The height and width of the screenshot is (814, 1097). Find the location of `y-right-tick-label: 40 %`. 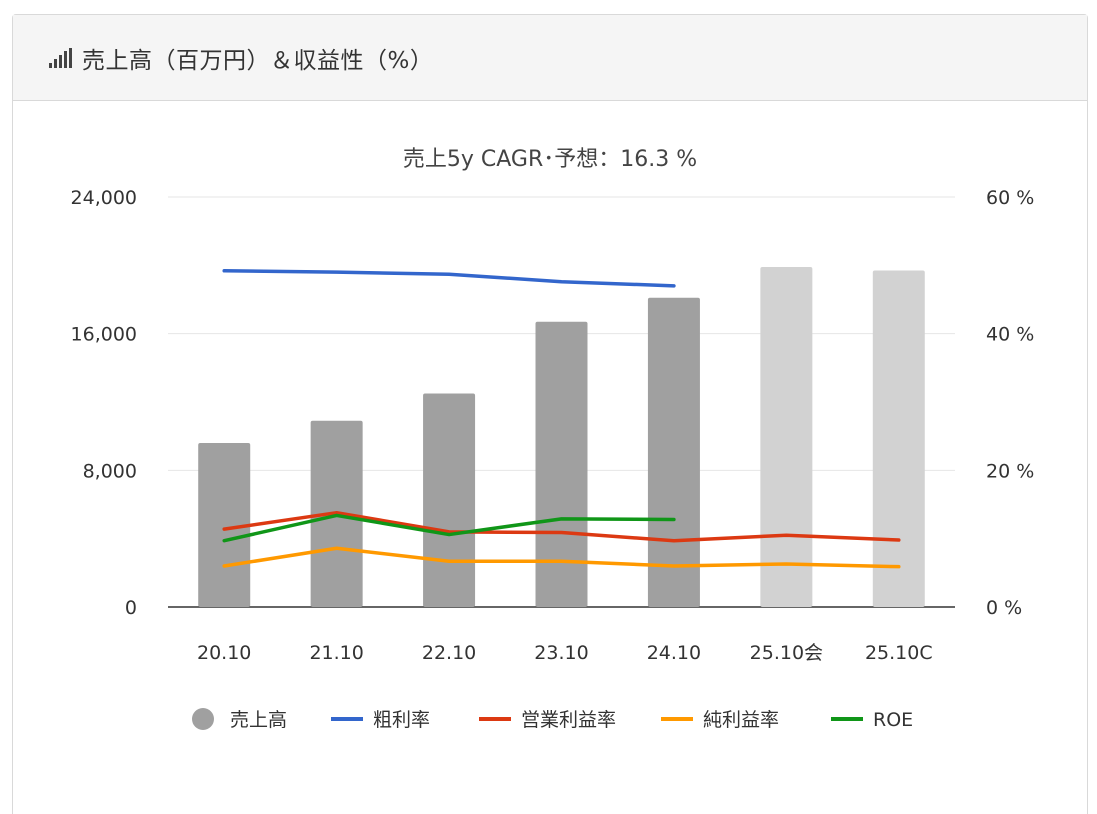

y-right-tick-label: 40 % is located at coordinates (1010, 335).